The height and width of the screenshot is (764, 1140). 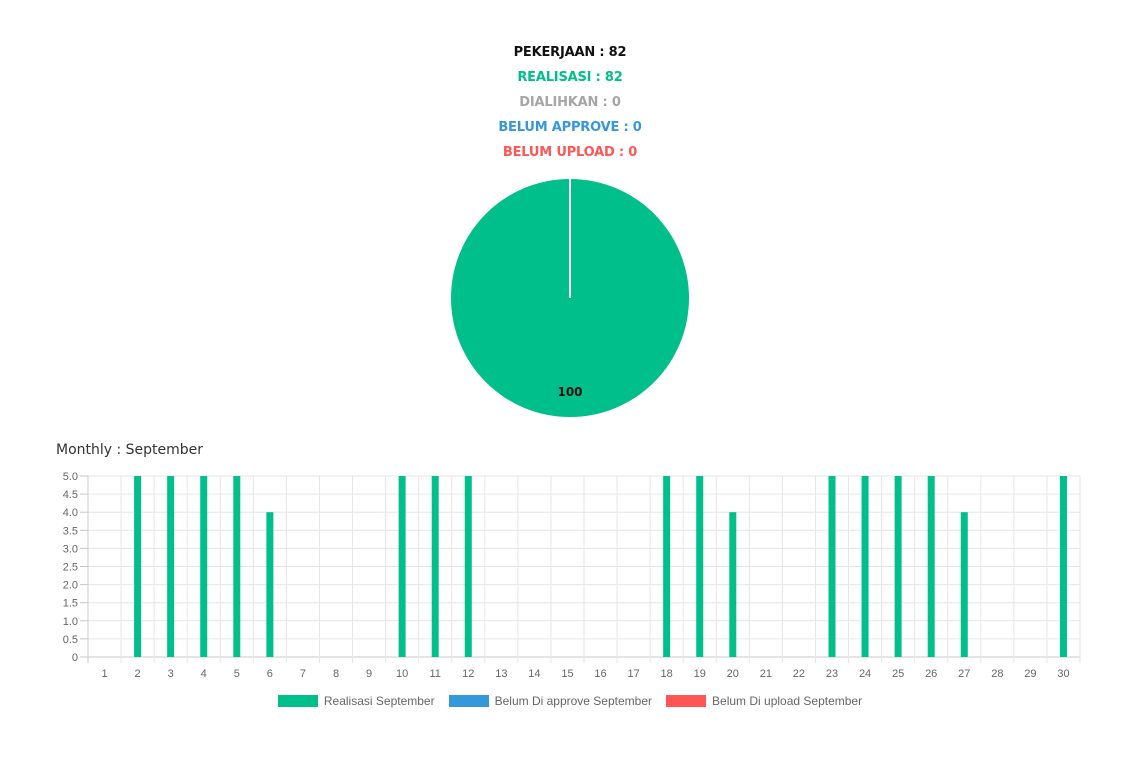 What do you see at coordinates (70, 513) in the screenshot?
I see `y-tick-label: 4.0` at bounding box center [70, 513].